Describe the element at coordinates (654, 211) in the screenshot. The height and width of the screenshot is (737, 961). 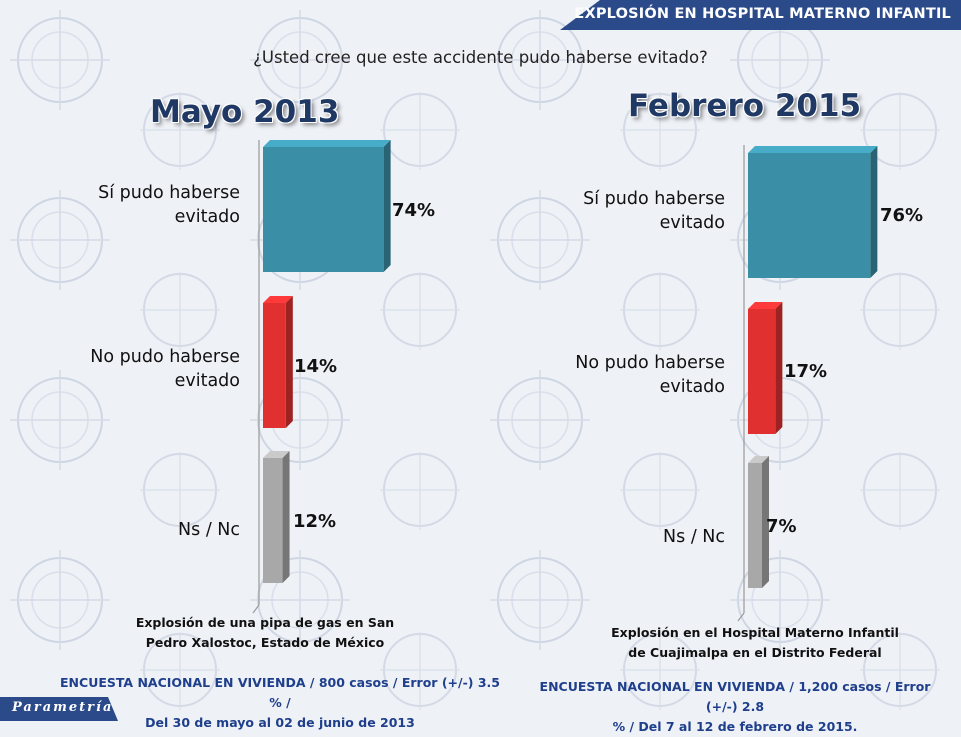
I see `right-category-label-yes: Sí pudo haberse evitado` at that location.